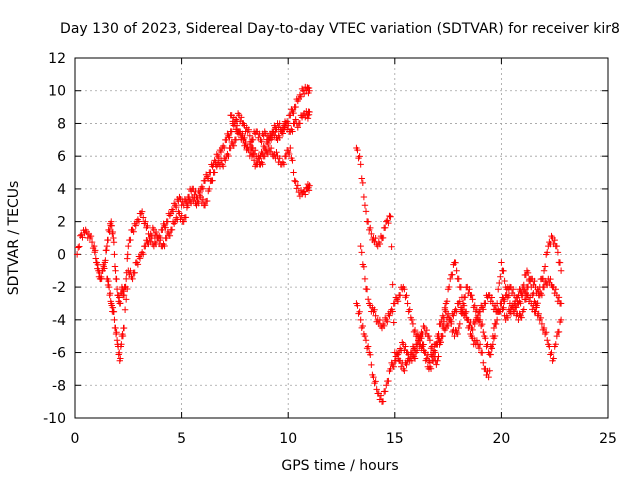  What do you see at coordinates (54, 419) in the screenshot?
I see `y-tick-label: -10` at bounding box center [54, 419].